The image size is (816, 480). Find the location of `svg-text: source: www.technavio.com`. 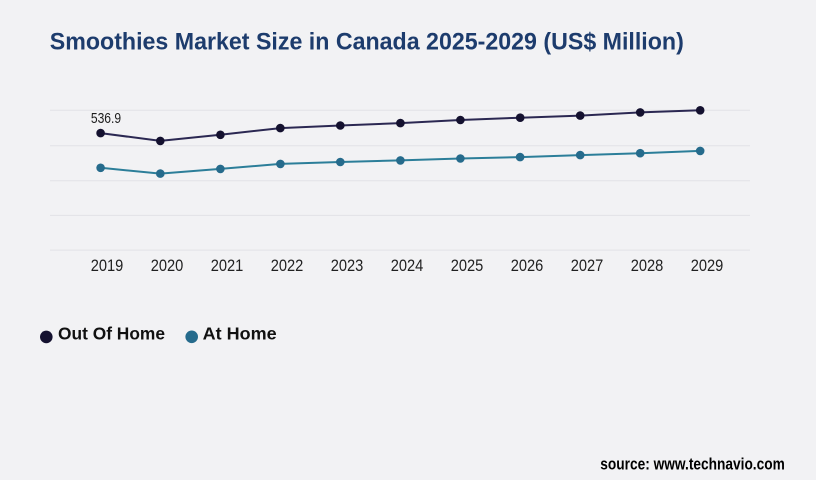

svg-text: source: www.technavio.com is located at coordinates (692, 465).